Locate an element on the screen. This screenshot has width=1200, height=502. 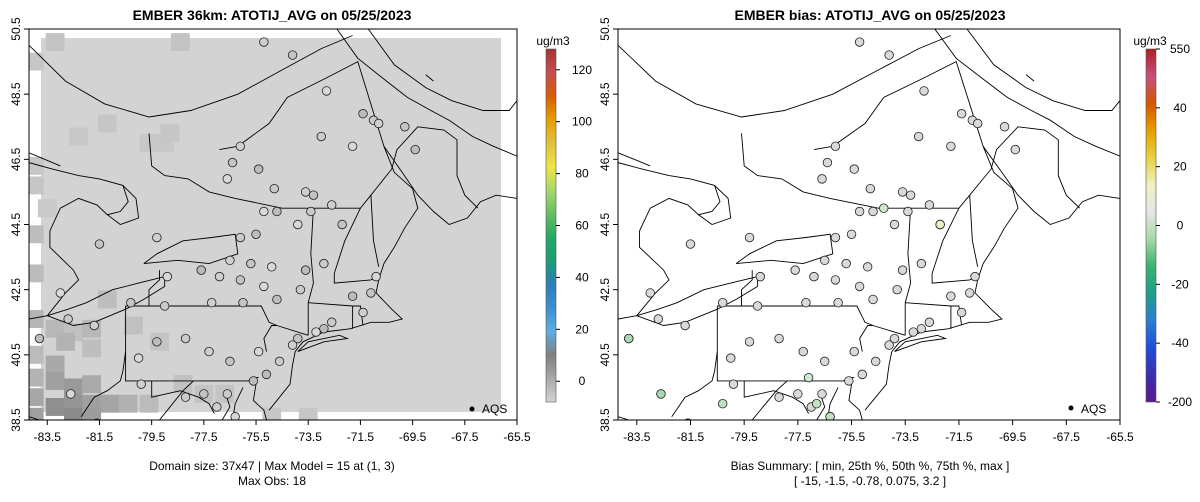
left-x-tick-label: -73.5 is located at coordinates (309, 437).